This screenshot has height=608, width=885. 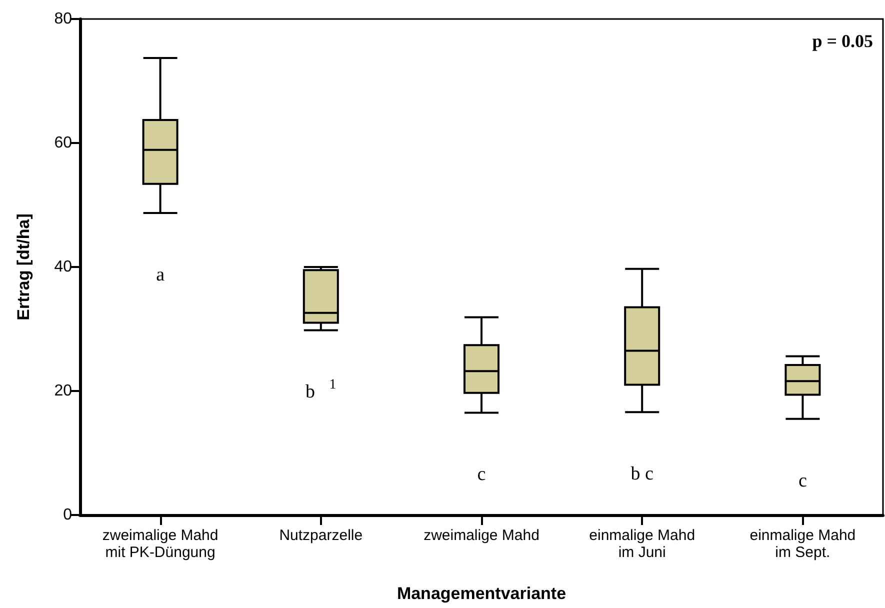 I want to click on x-tick-label: Nutzparzelle, so click(x=321, y=535).